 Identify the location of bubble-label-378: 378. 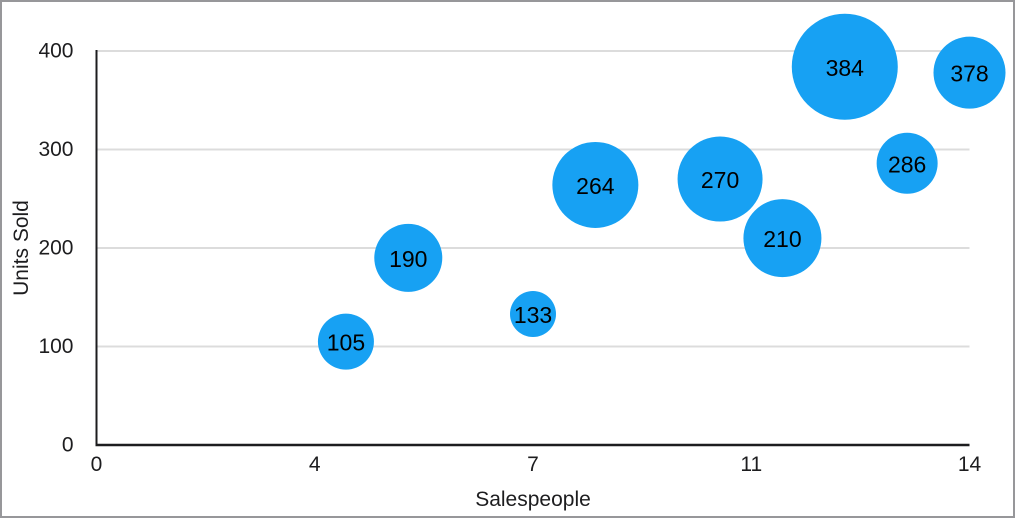
(969, 74).